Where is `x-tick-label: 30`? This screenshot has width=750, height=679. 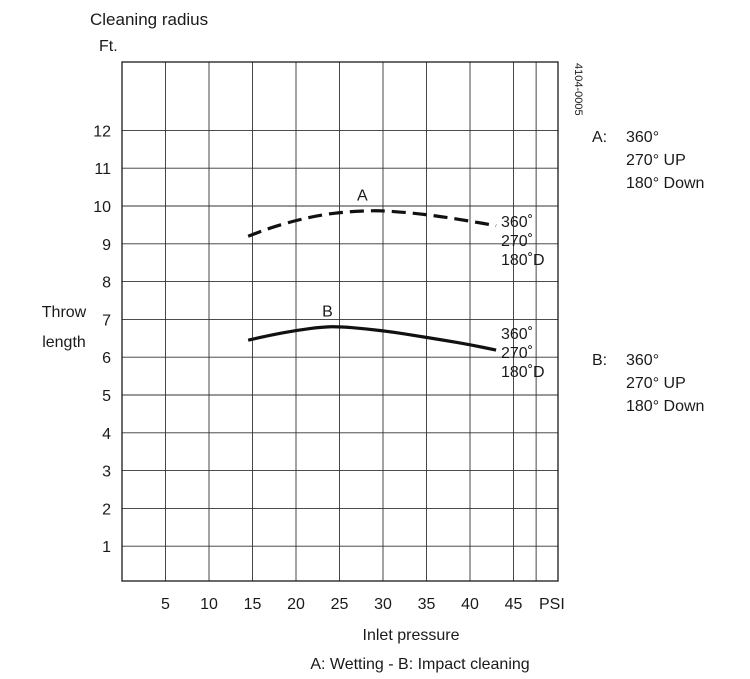 x-tick-label: 30 is located at coordinates (383, 604).